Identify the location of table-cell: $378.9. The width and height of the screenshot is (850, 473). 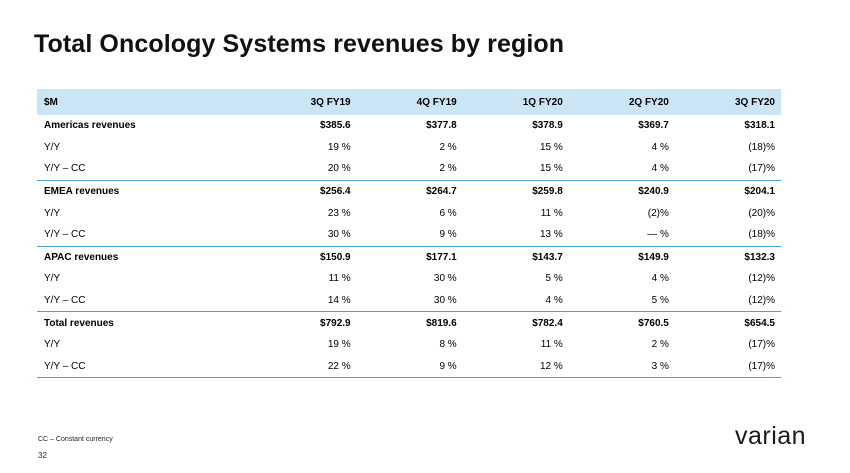
(547, 126).